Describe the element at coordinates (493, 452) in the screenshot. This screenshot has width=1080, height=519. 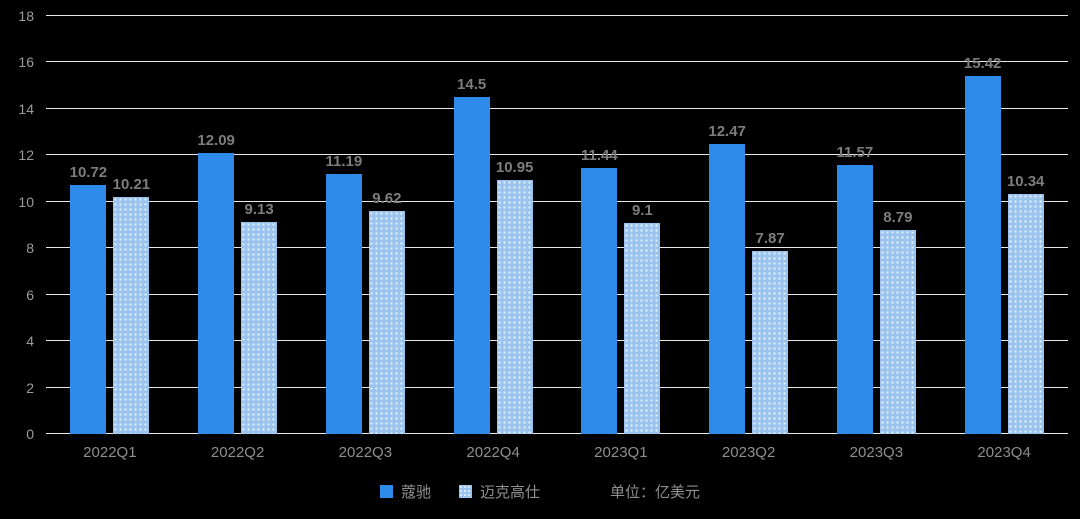
I see `x-tick-label: 2022Q4` at that location.